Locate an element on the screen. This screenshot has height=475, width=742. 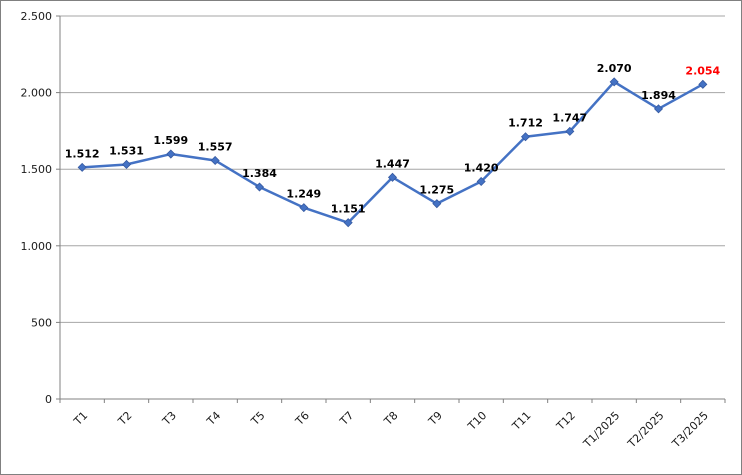
y-axis-tick-label: 1.000 is located at coordinates (37, 246).